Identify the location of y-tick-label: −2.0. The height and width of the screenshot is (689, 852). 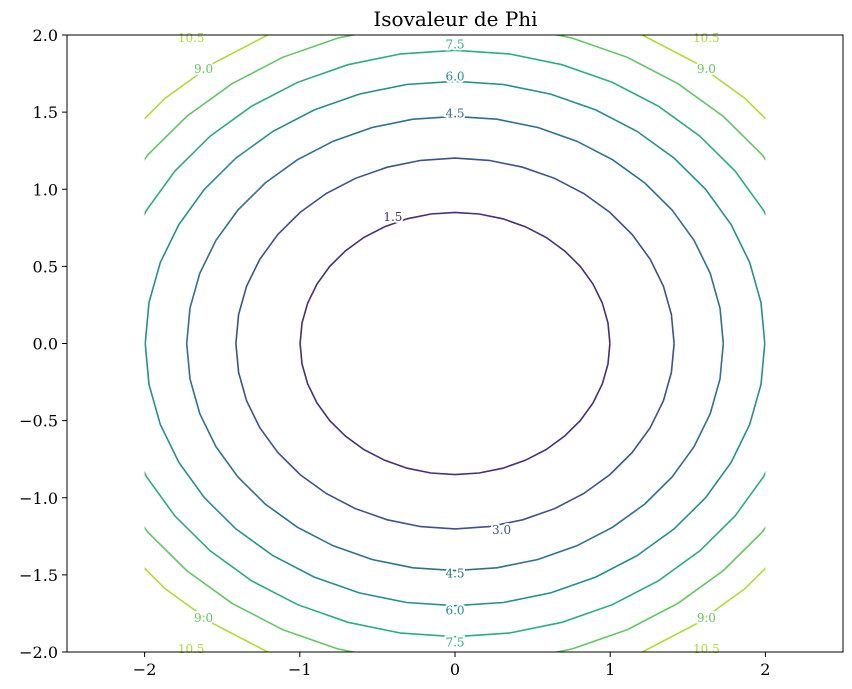
(38, 652).